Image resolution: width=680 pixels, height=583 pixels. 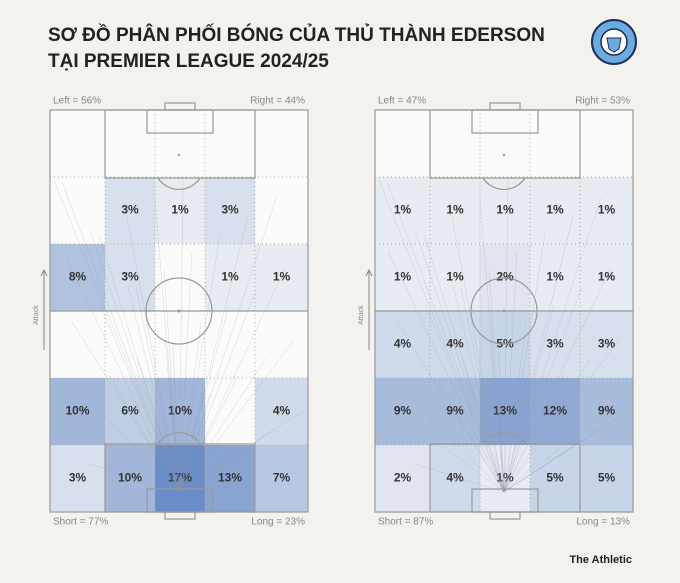 I want to click on zone-label: 2%, so click(x=403, y=478).